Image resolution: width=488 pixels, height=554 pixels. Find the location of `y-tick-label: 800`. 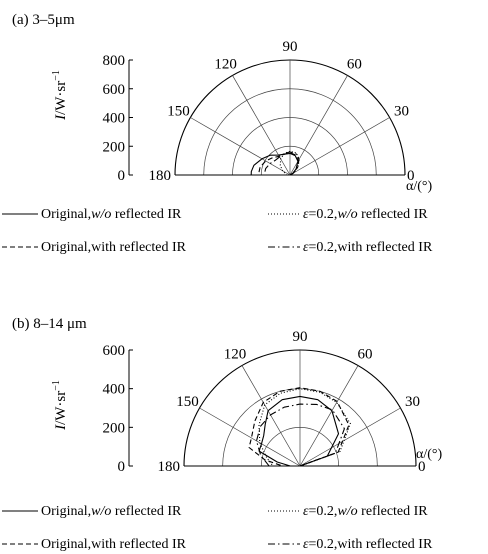

y-tick-label: 800 is located at coordinates (114, 61).